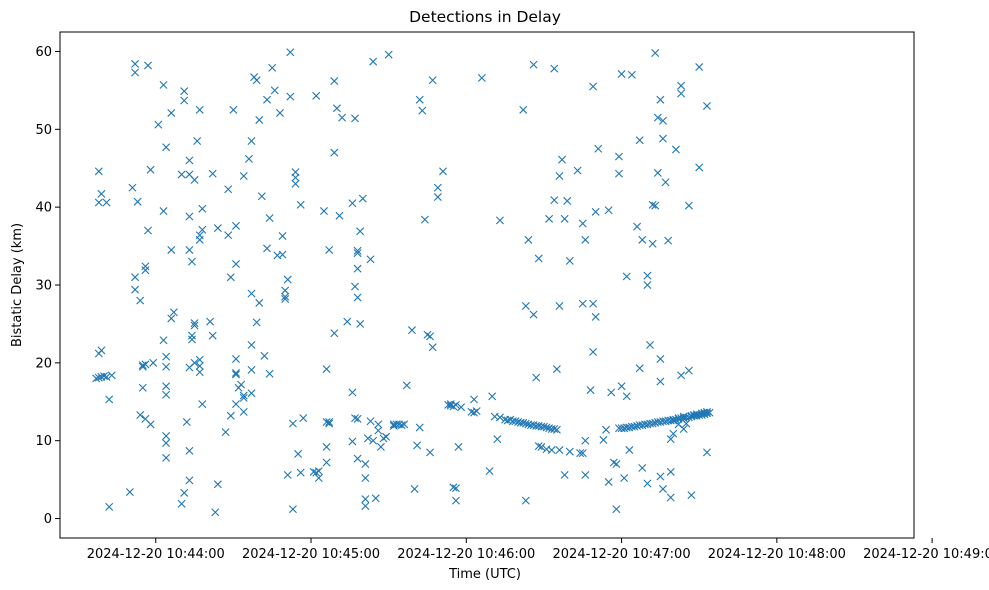 The height and width of the screenshot is (590, 989). Describe the element at coordinates (43, 286) in the screenshot. I see `y-tick-label: 30` at that location.